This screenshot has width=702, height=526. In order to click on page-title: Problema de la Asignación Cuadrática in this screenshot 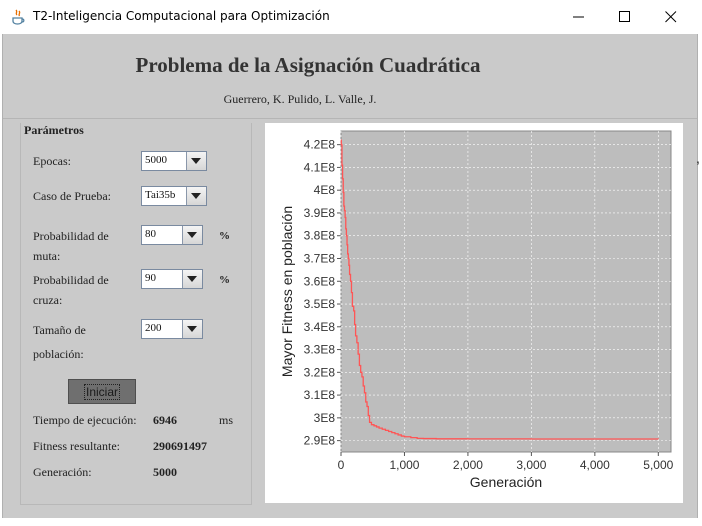, I will do `click(308, 65)`.